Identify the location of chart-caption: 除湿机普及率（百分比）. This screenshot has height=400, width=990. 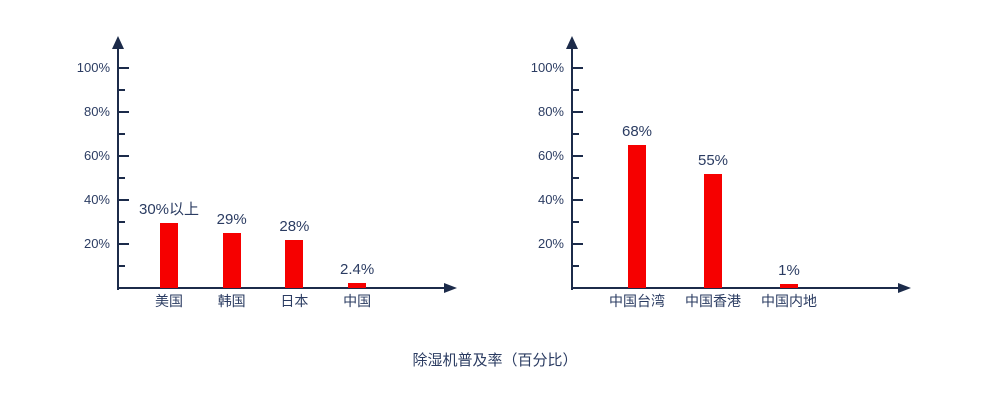
(495, 360).